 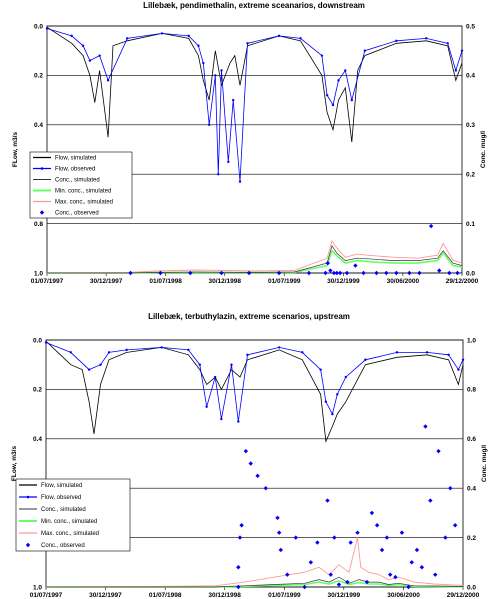 I want to click on y-tick-label: 0.8, so click(x=38, y=224).